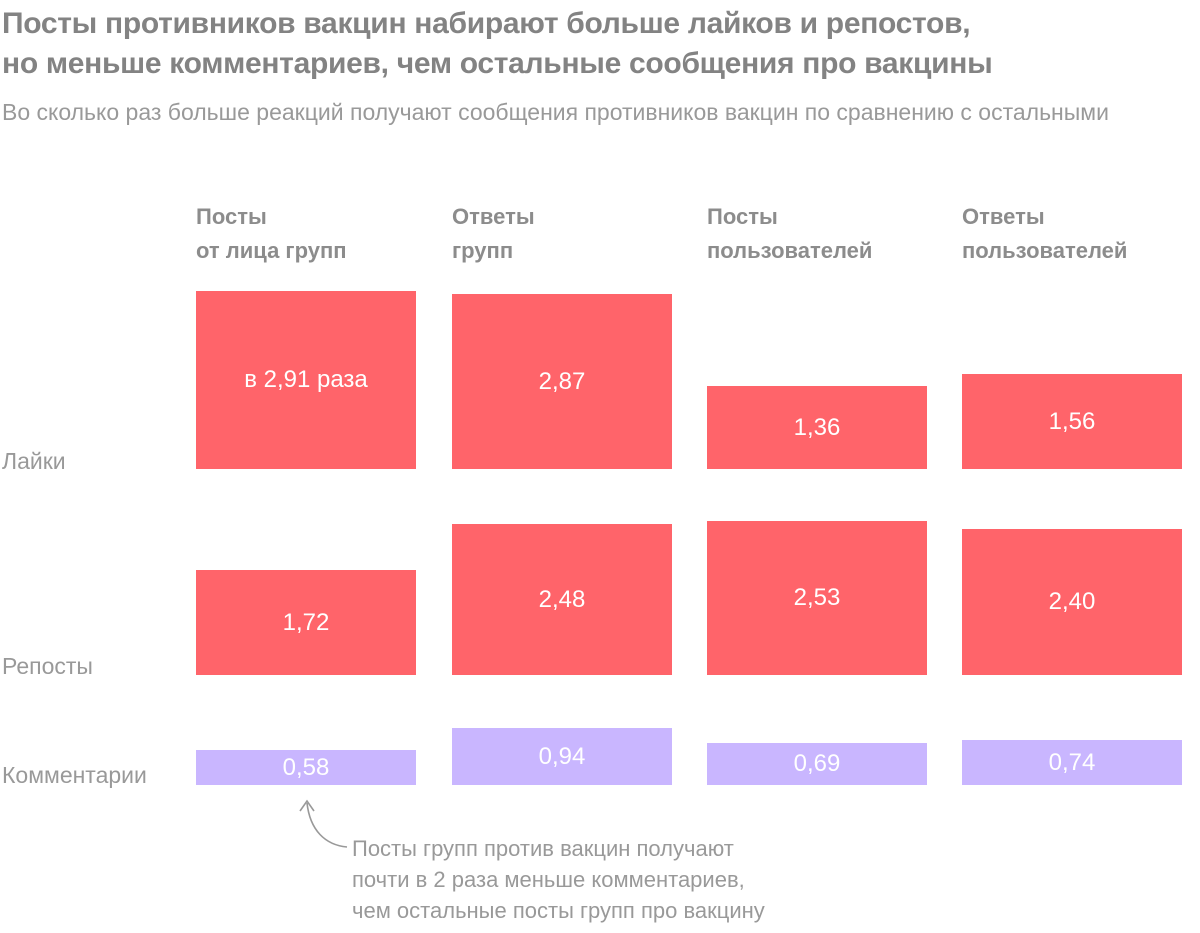 The height and width of the screenshot is (933, 1200). I want to click on row-label: Репосты, so click(47, 666).